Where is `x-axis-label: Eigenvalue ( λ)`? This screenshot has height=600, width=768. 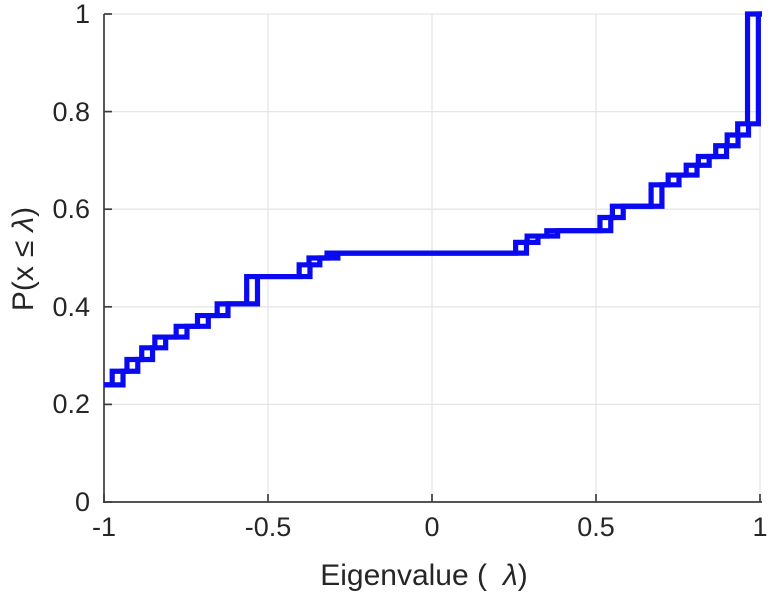
x-axis-label: Eigenvalue ( λ) is located at coordinates (424, 576).